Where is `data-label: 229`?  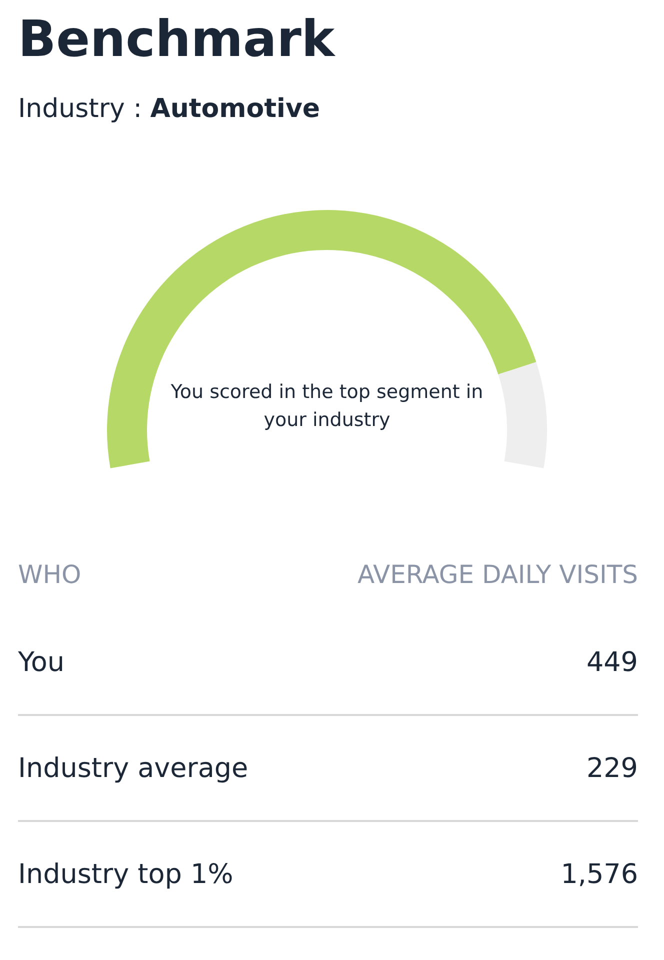
data-label: 229 is located at coordinates (612, 768).